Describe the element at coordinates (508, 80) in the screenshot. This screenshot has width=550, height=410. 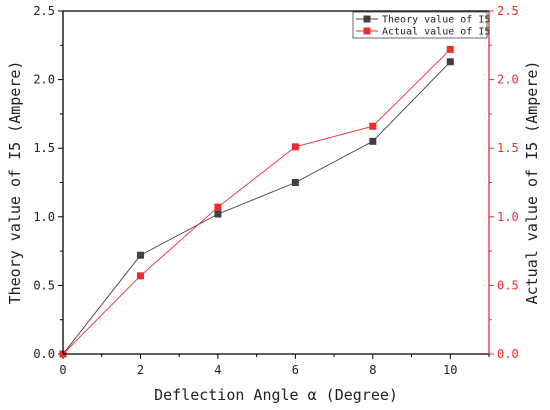
I see `right-y-tick-label: 2.0` at that location.